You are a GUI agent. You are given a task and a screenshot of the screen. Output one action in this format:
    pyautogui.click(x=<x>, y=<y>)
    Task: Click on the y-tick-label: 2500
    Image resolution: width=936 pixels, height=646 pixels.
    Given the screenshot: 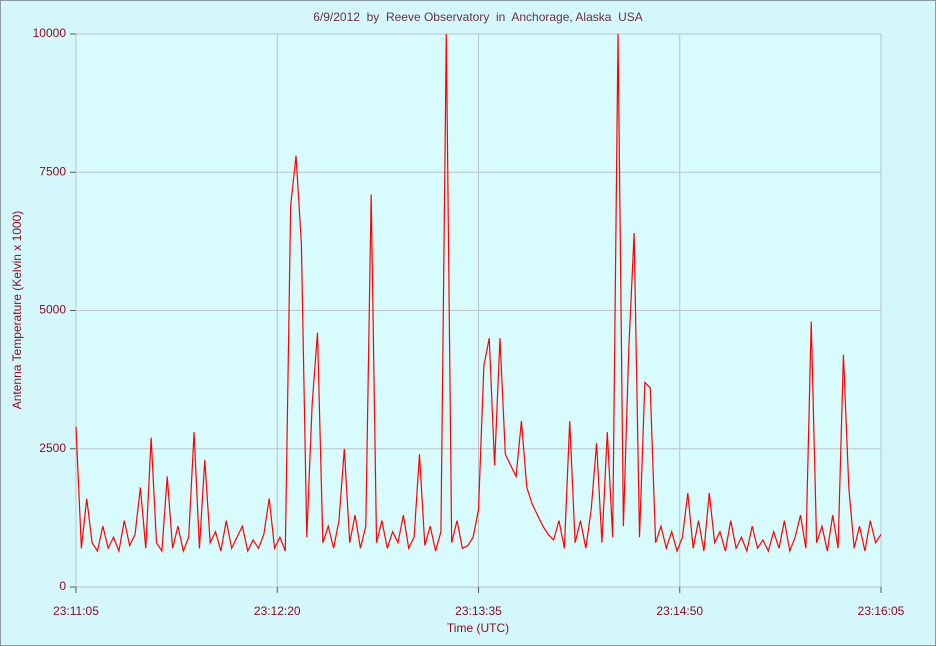 What is the action you would take?
    pyautogui.click(x=52, y=448)
    